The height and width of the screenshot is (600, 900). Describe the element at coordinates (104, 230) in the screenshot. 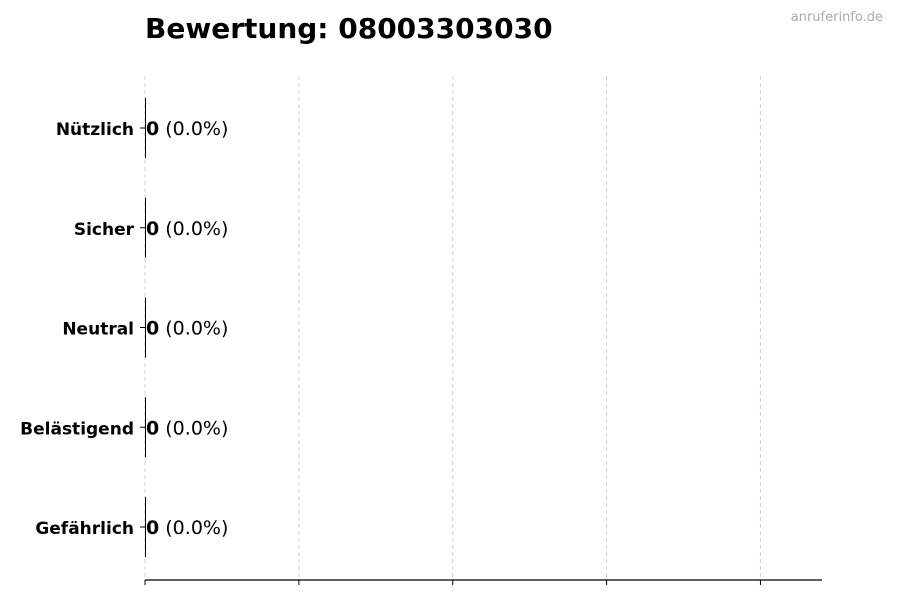

I see `category-label: Sicher` at that location.